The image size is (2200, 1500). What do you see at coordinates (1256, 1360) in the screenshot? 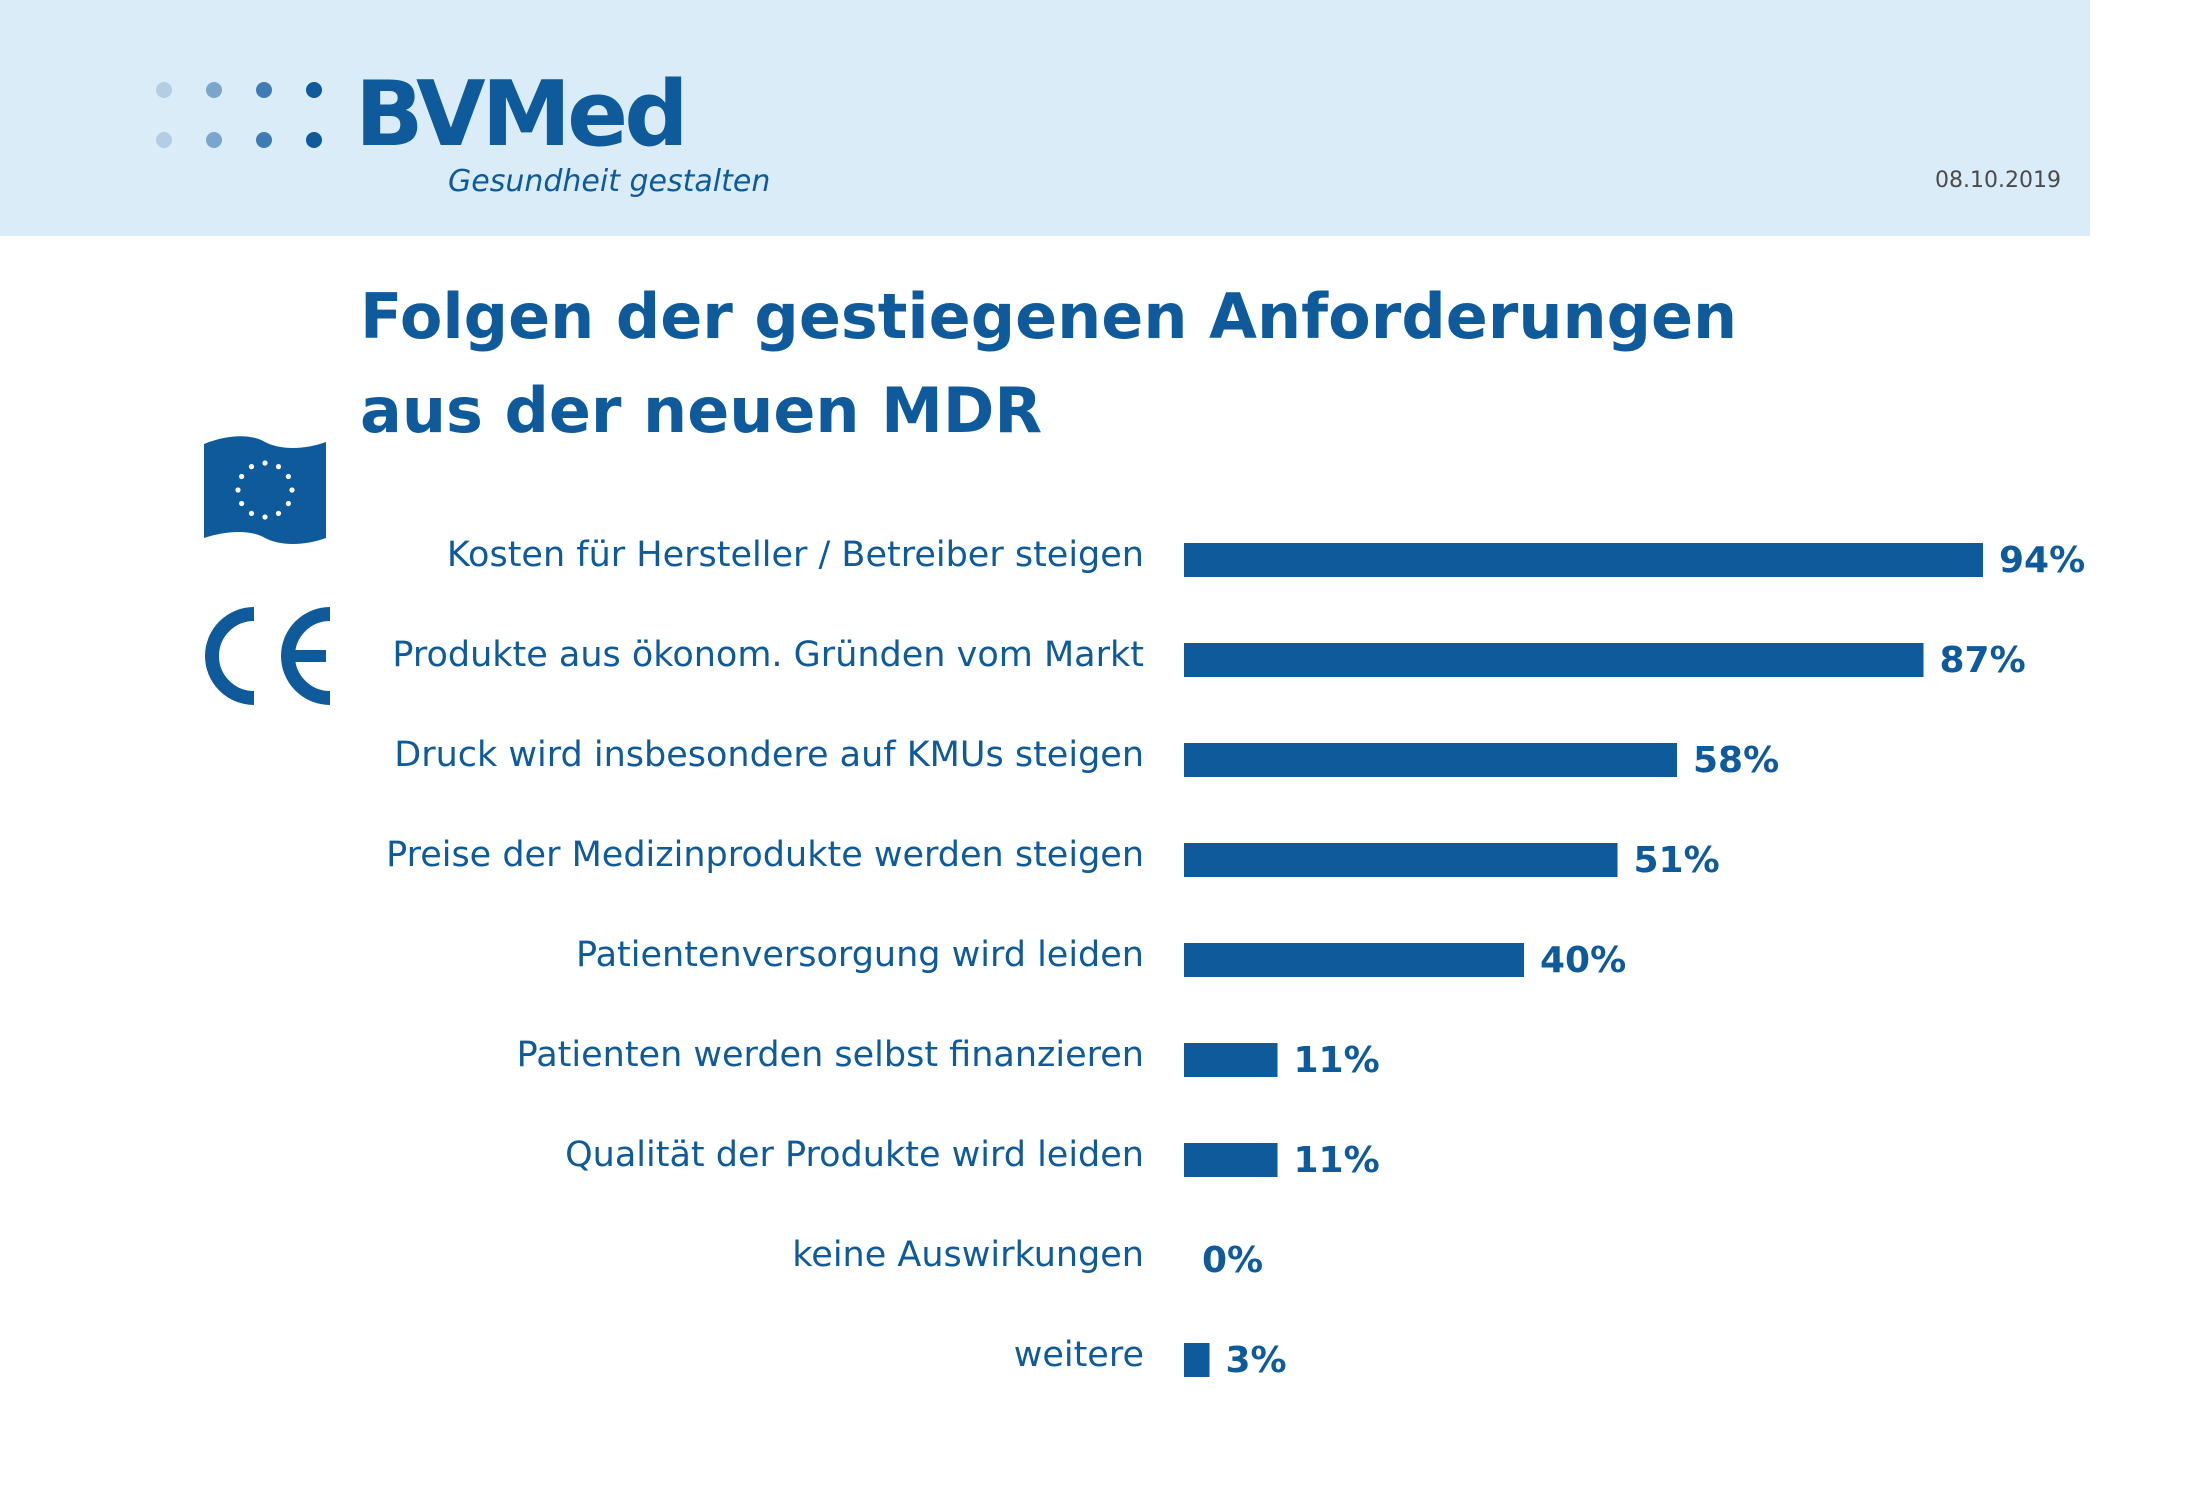
I see `value-label: 3%` at bounding box center [1256, 1360].